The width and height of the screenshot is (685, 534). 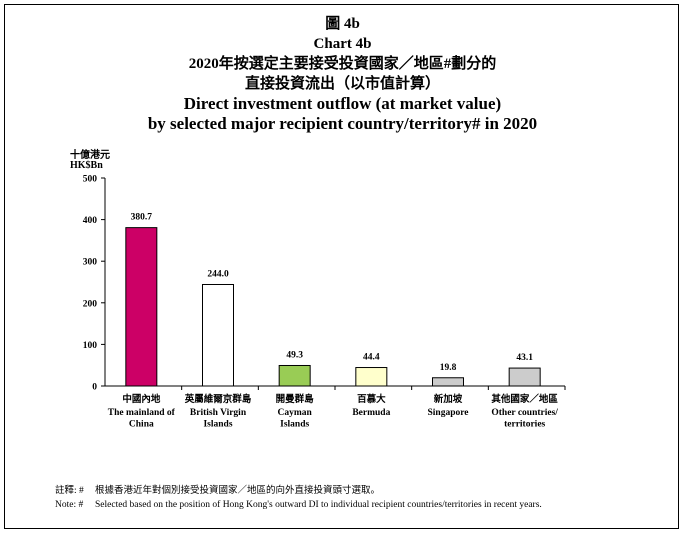 I want to click on x-tick-label-zh: 開曼群島, so click(x=295, y=399).